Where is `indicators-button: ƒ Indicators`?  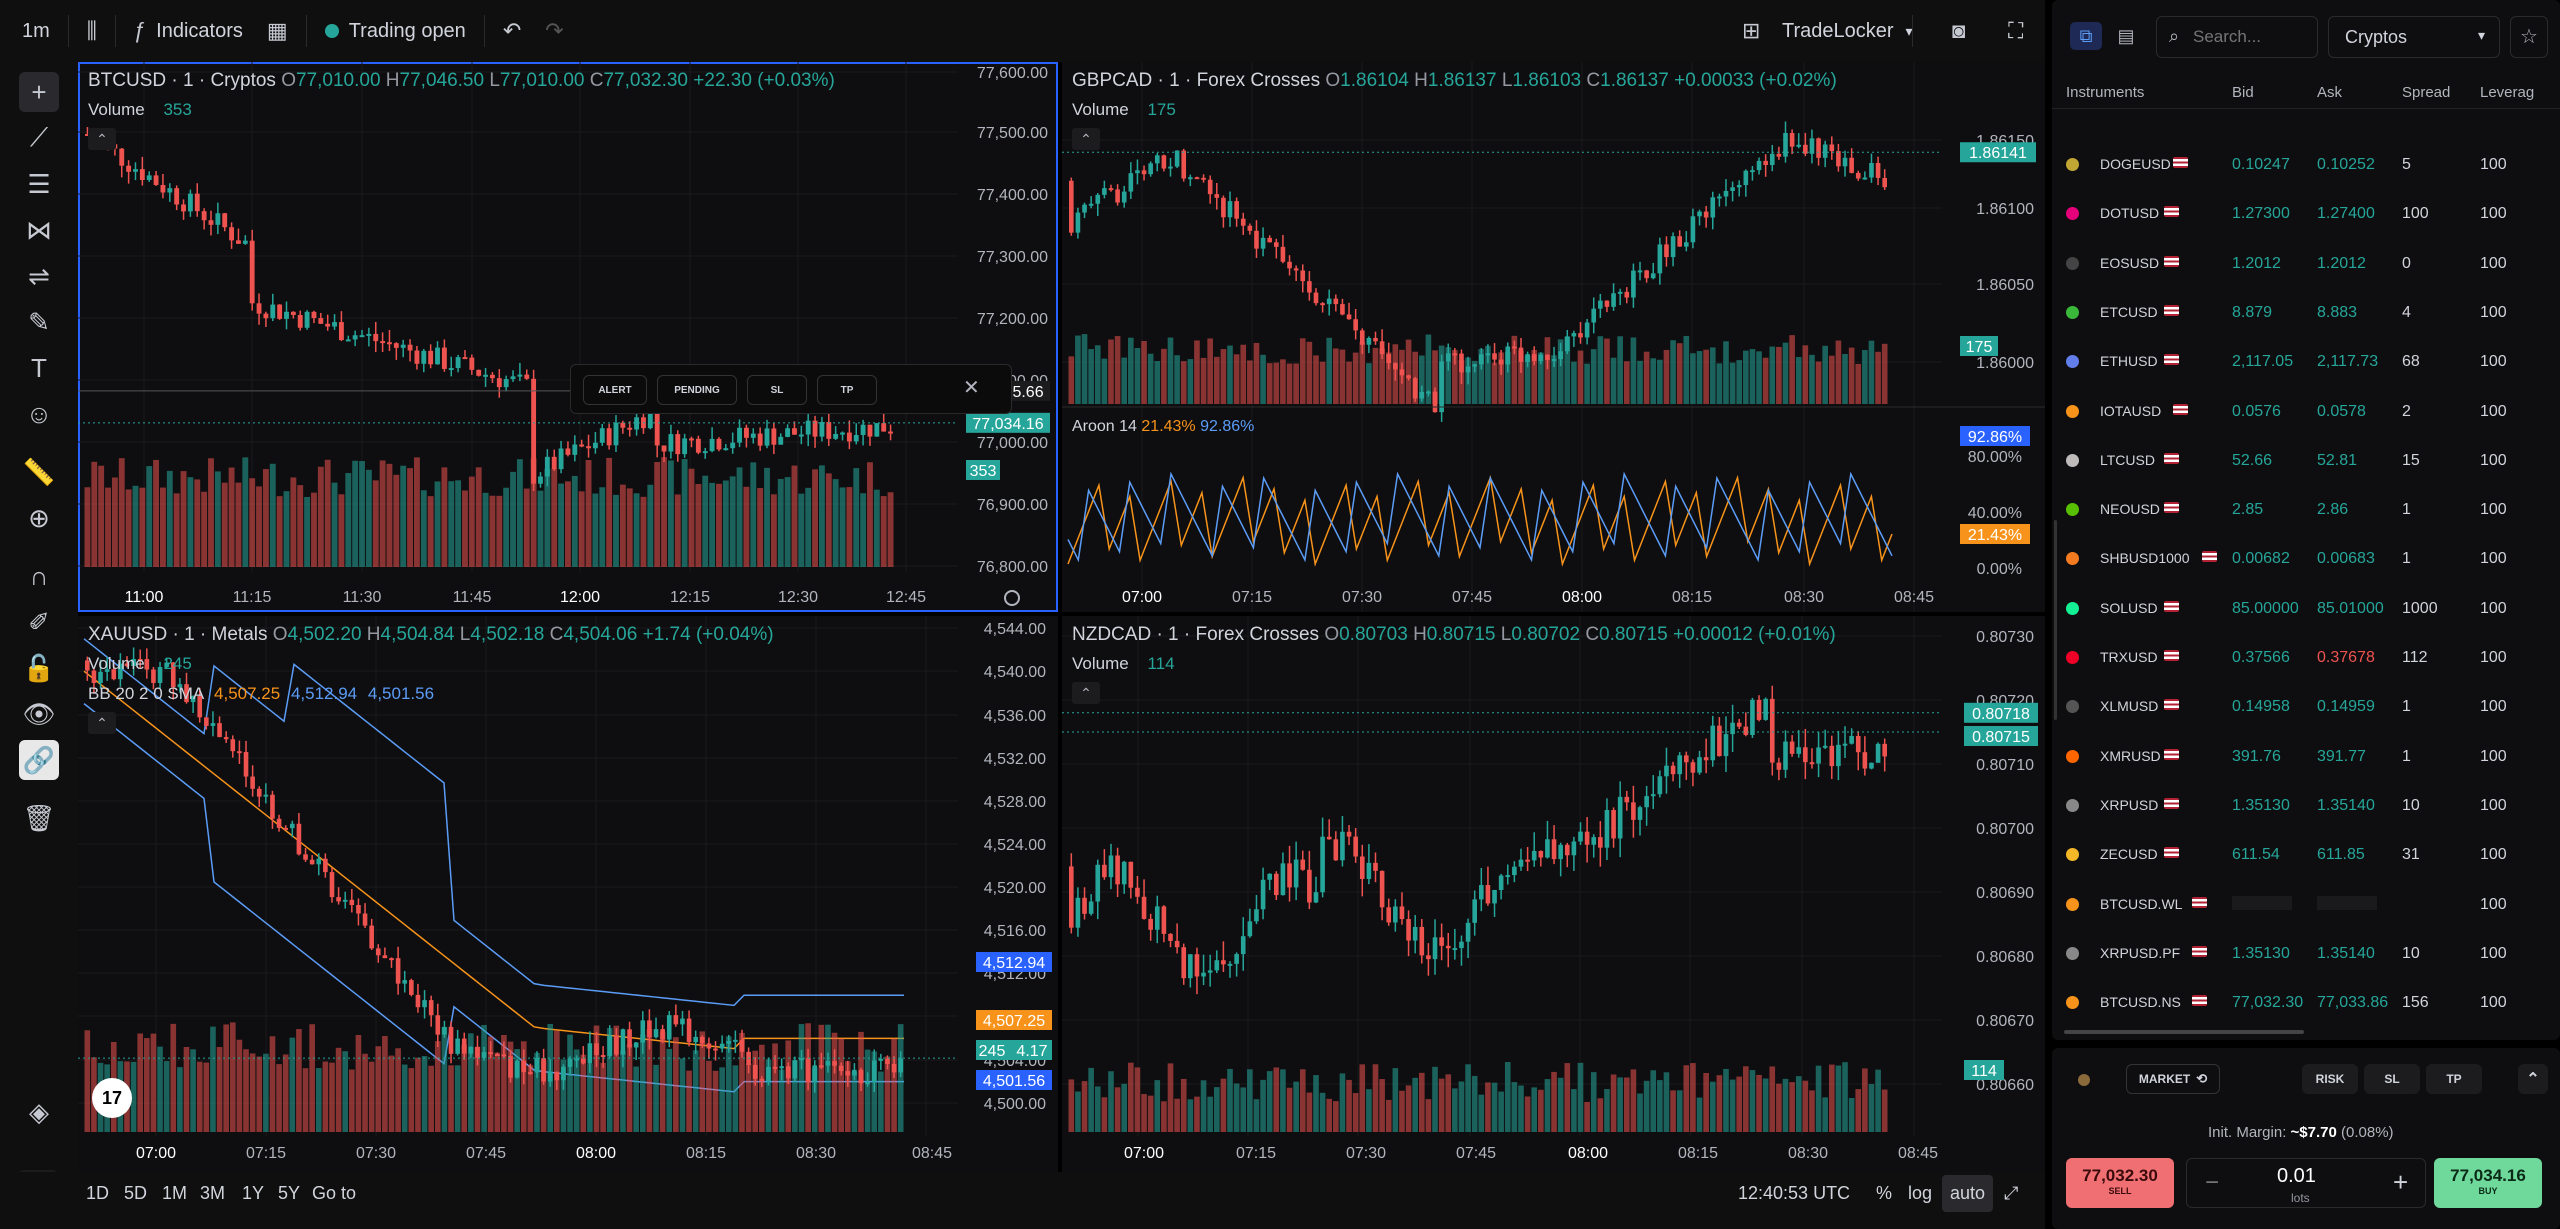 indicators-button: ƒ Indicators is located at coordinates (188, 31).